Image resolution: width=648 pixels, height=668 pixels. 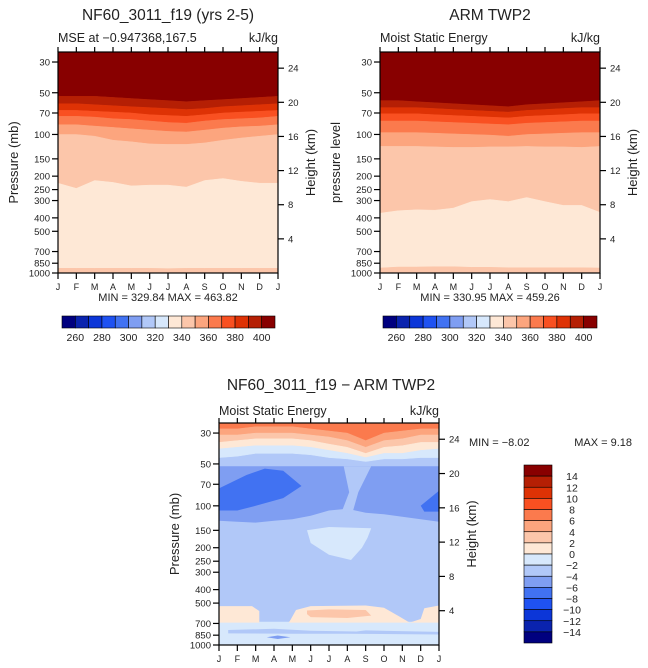 I want to click on colorbar-label: 280, so click(x=423, y=338).